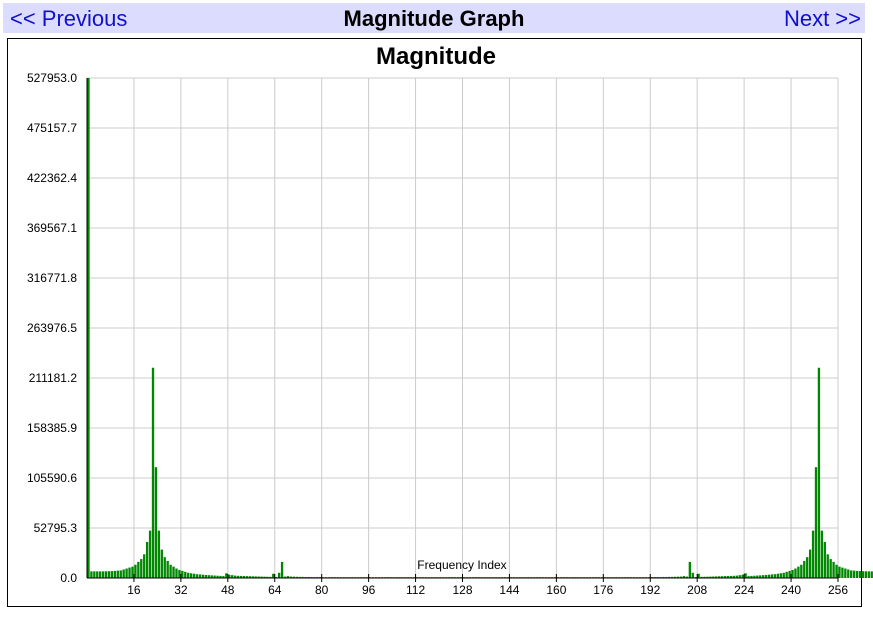 This screenshot has height=626, width=873. What do you see at coordinates (52, 228) in the screenshot?
I see `y-tick-label: 369567.1` at bounding box center [52, 228].